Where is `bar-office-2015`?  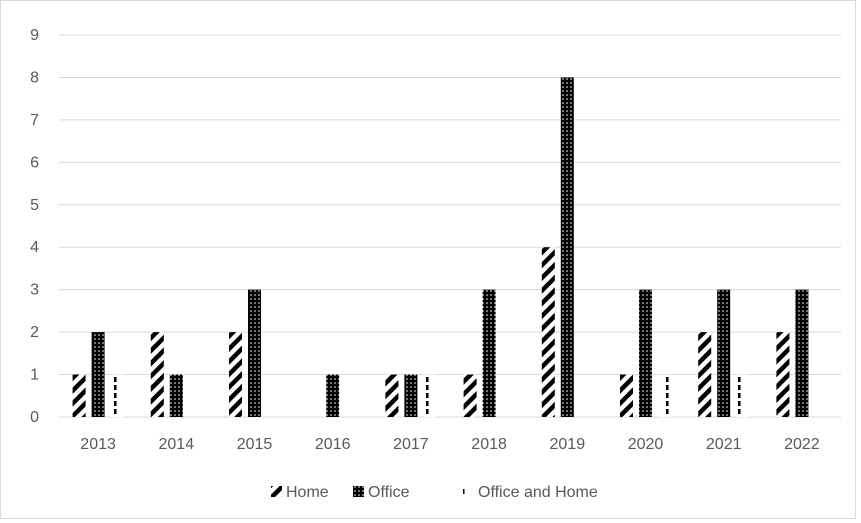
bar-office-2015 is located at coordinates (254, 353).